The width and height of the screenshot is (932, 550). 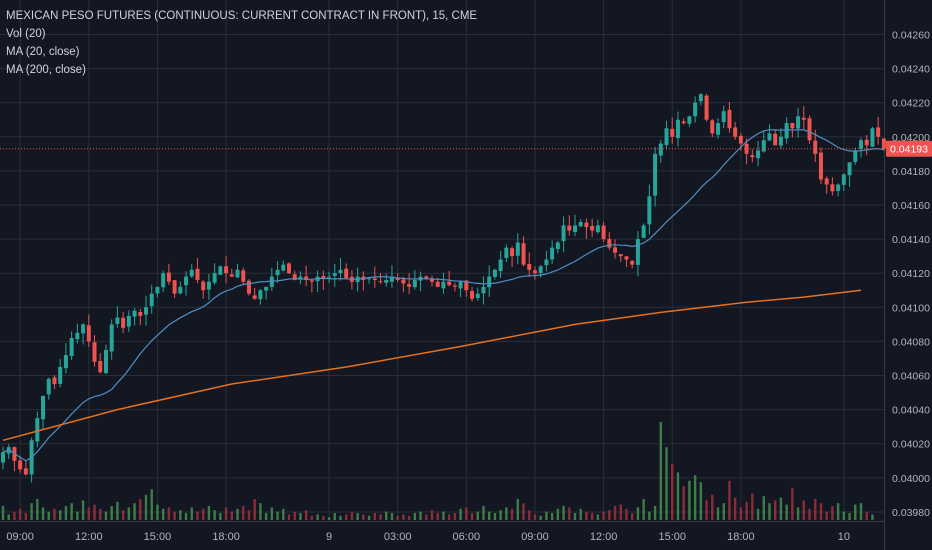 I want to click on legend-ma20: MA (20, close), so click(x=43, y=52).